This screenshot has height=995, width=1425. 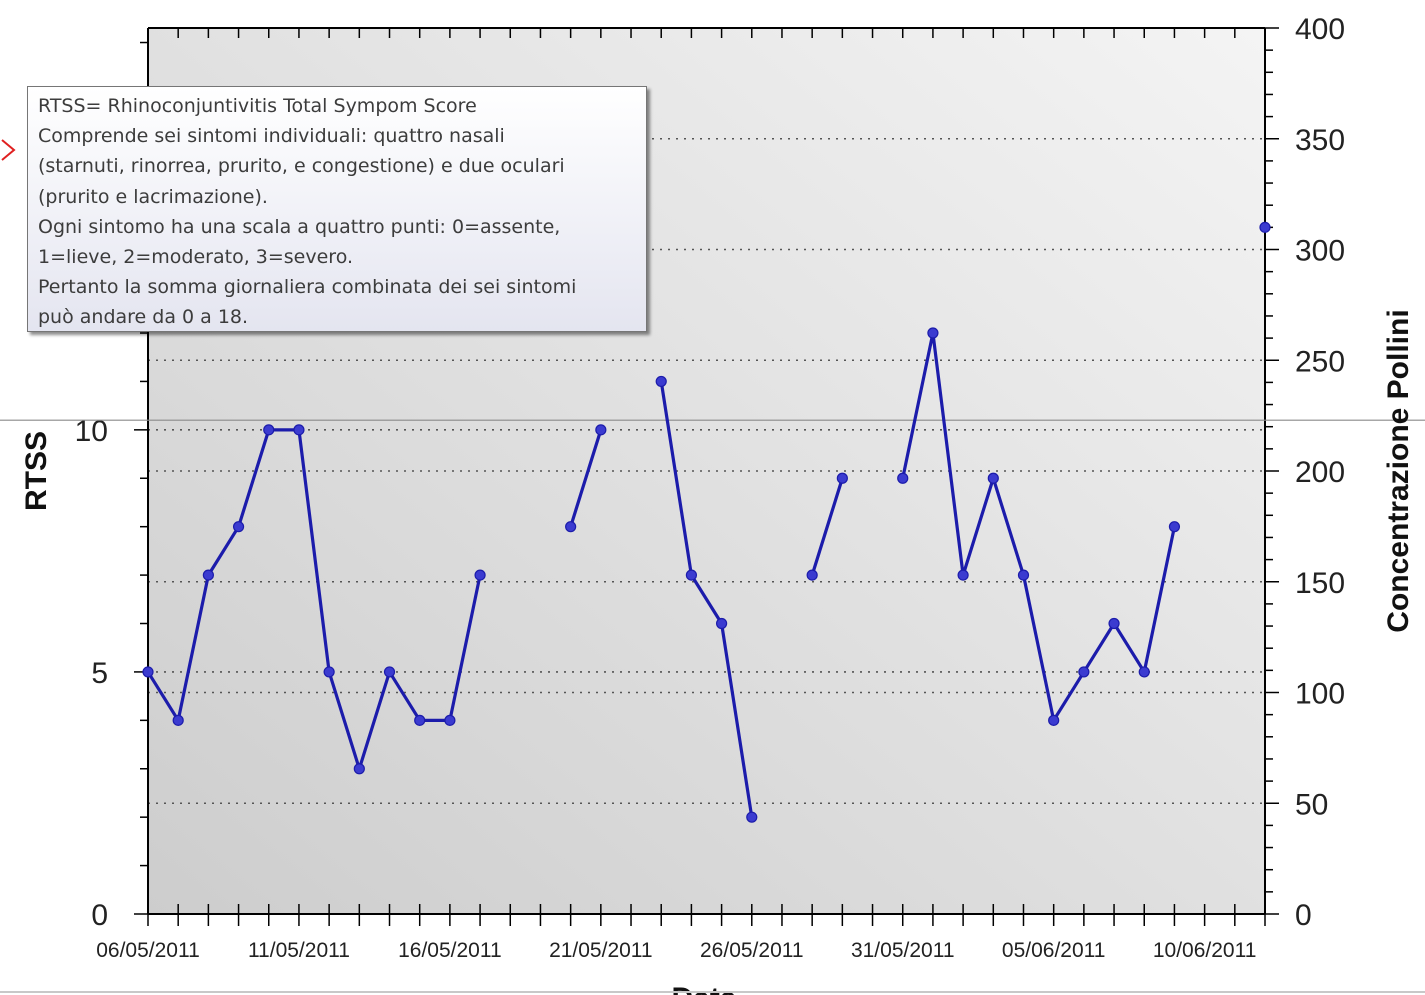 I want to click on tooltip-line: 1=lieve, 2=moderato, 3=severo., so click(x=196, y=257).